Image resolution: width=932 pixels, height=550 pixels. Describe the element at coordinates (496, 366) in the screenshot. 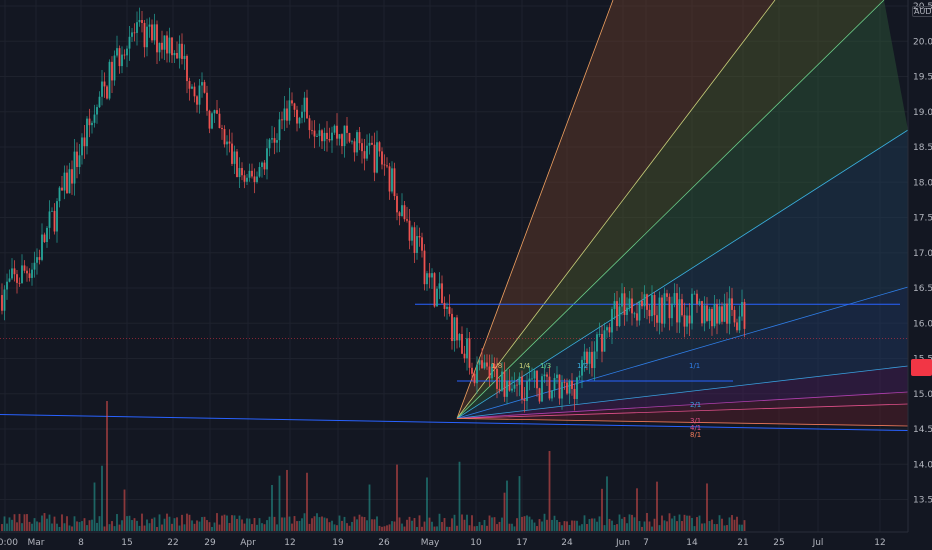

I see `fan-label: 1/8` at that location.